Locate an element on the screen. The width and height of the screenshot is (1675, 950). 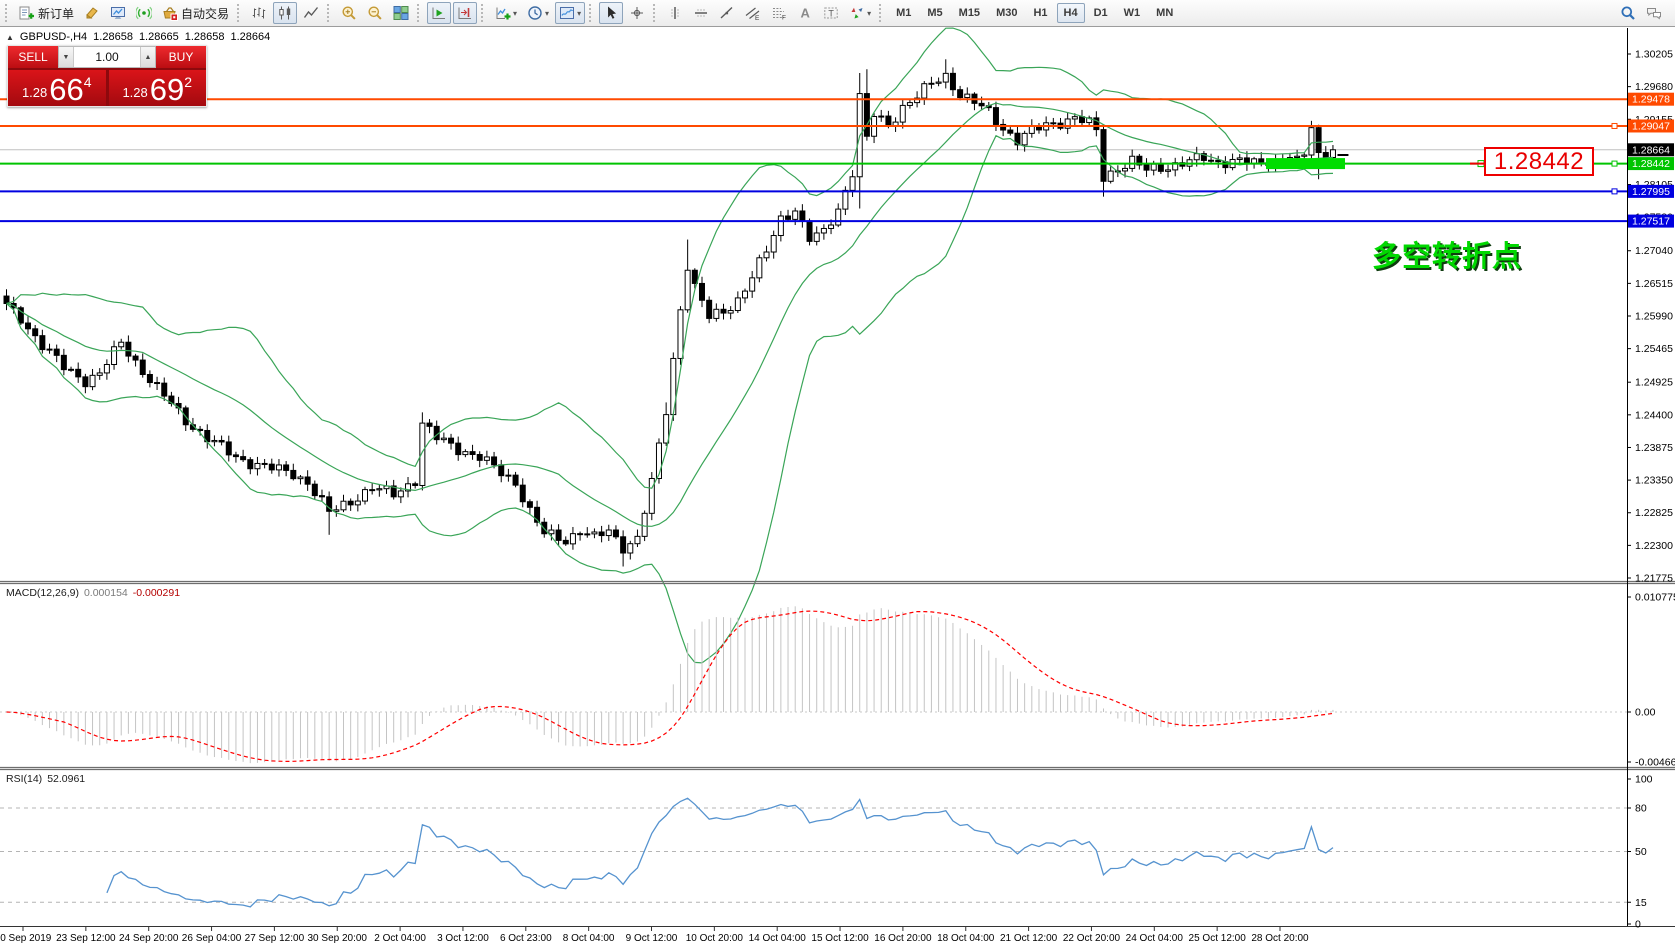
sell-button: SELL is located at coordinates (33, 57).